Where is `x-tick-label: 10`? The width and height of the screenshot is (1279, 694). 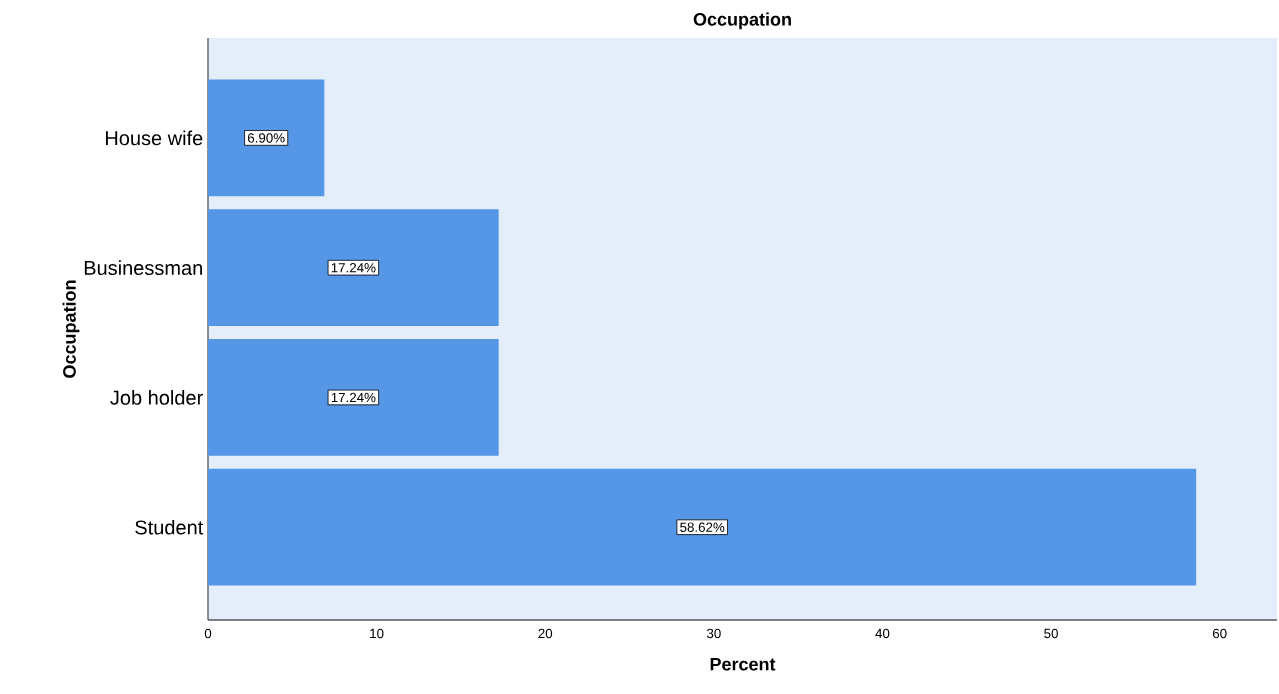
x-tick-label: 10 is located at coordinates (377, 633).